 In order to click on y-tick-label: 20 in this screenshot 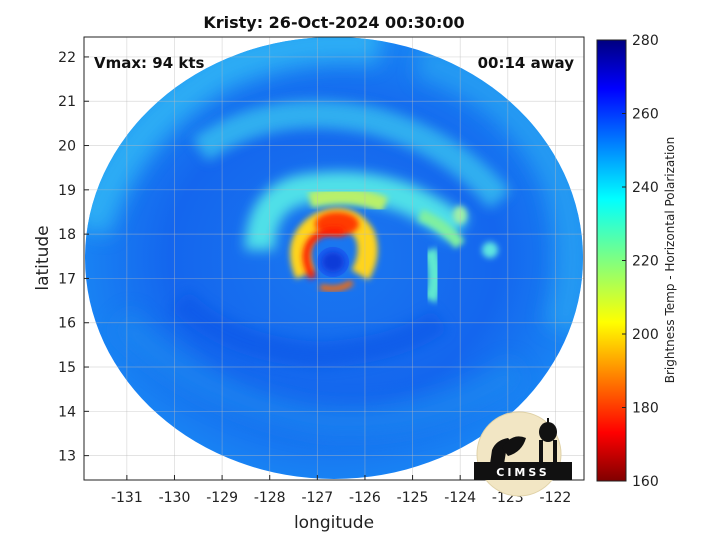, I will do `click(67, 147)`.